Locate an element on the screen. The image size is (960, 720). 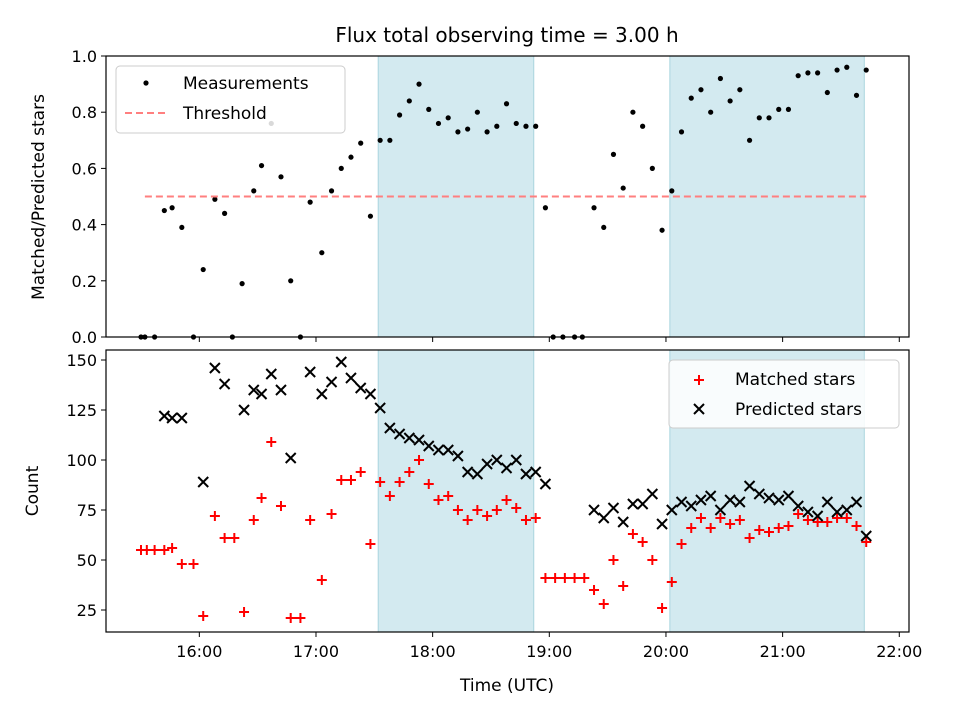
top-y-tick-label: 0.6 is located at coordinates (84, 168).